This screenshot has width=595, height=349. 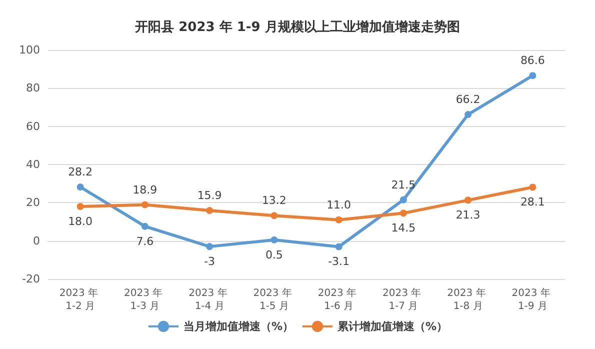 What do you see at coordinates (339, 299) in the screenshot?
I see `x-tick-label: 2023 年 1-6 月` at bounding box center [339, 299].